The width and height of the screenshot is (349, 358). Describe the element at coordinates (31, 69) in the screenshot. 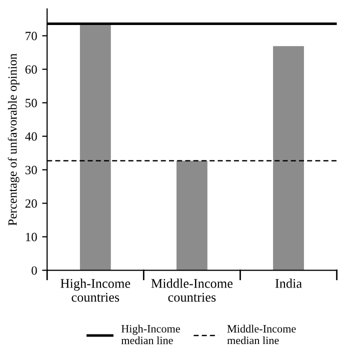

I see `y-tick-label: 60` at that location.